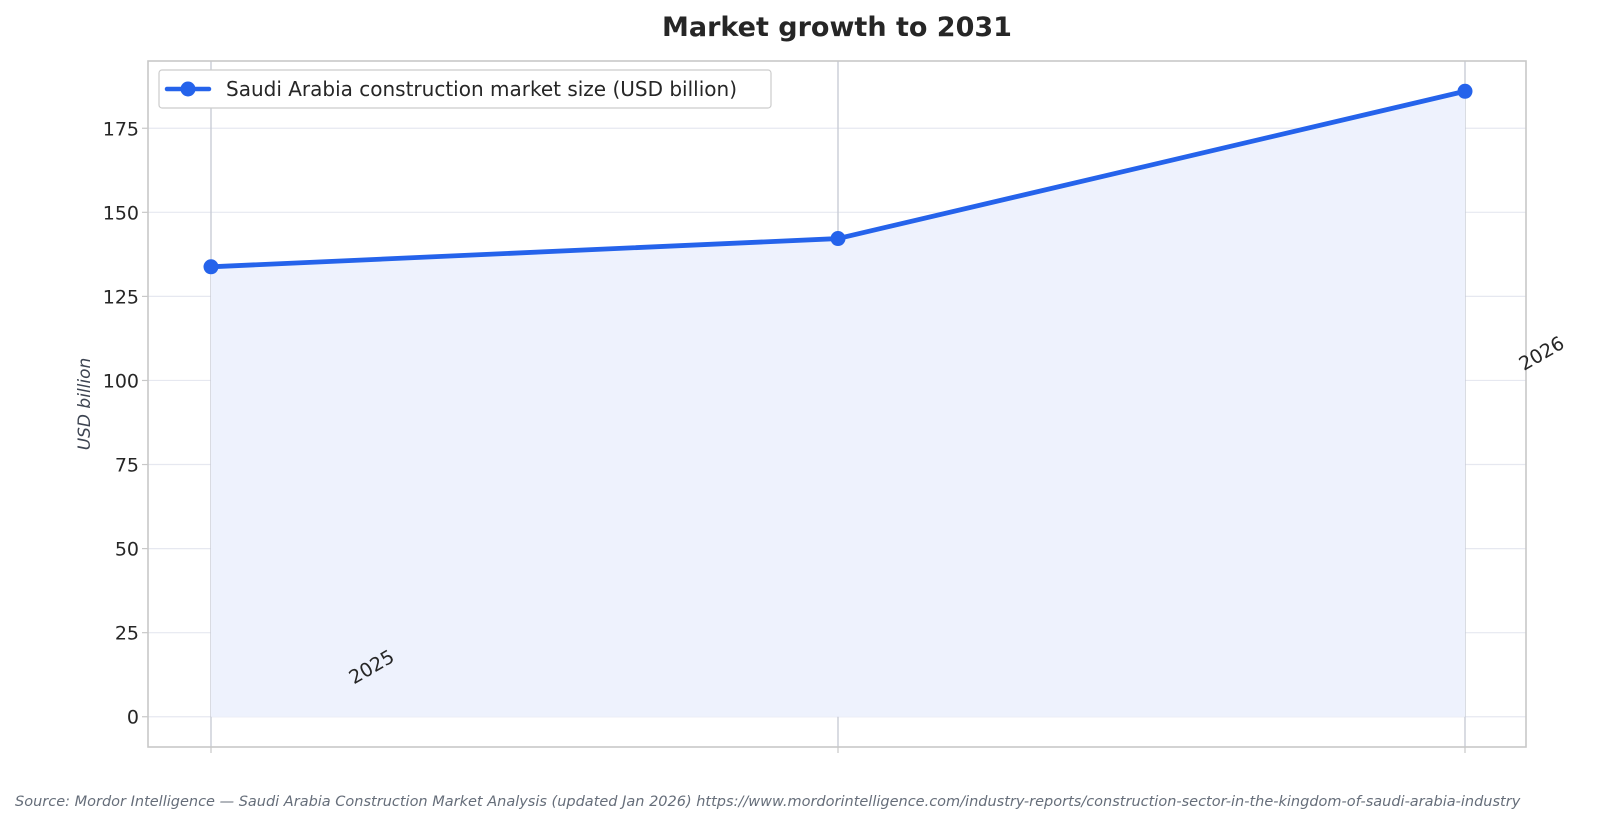 The height and width of the screenshot is (824, 1597). Describe the element at coordinates (188, 89) in the screenshot. I see `legend-marker-swatch` at that location.